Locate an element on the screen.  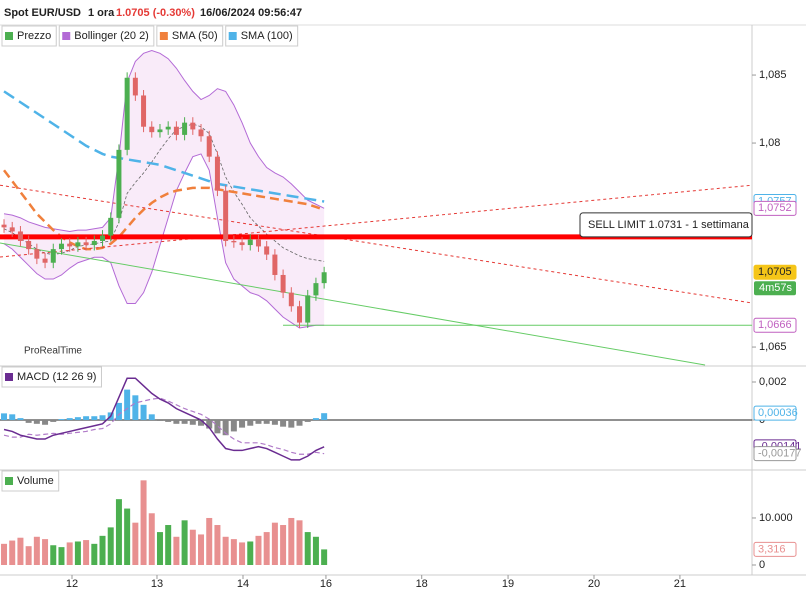
sma-line is located at coordinates (164, 146).